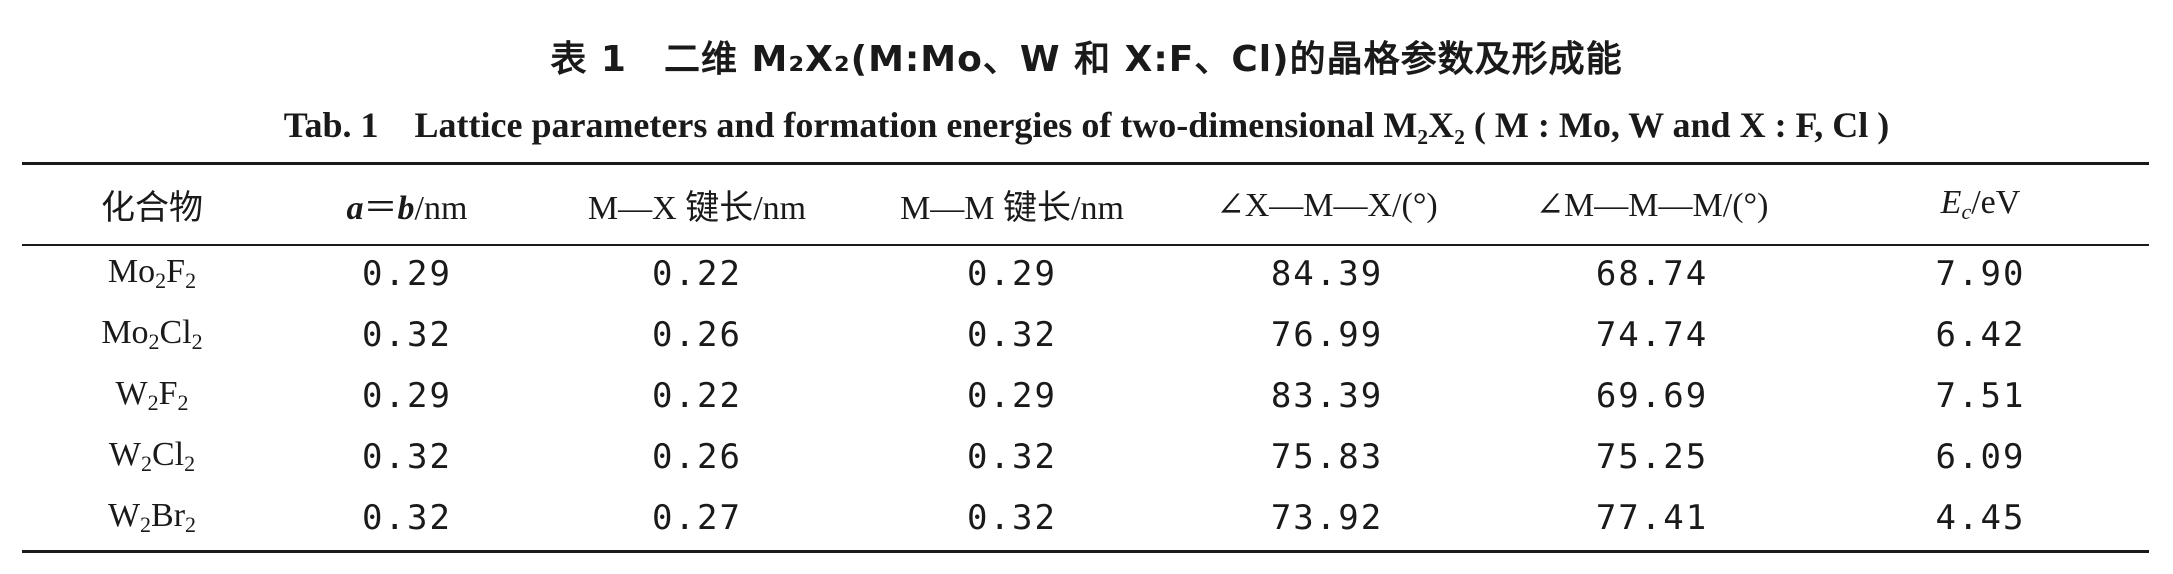 The image size is (2173, 574). I want to click on table-header-rule, so click(1085, 245).